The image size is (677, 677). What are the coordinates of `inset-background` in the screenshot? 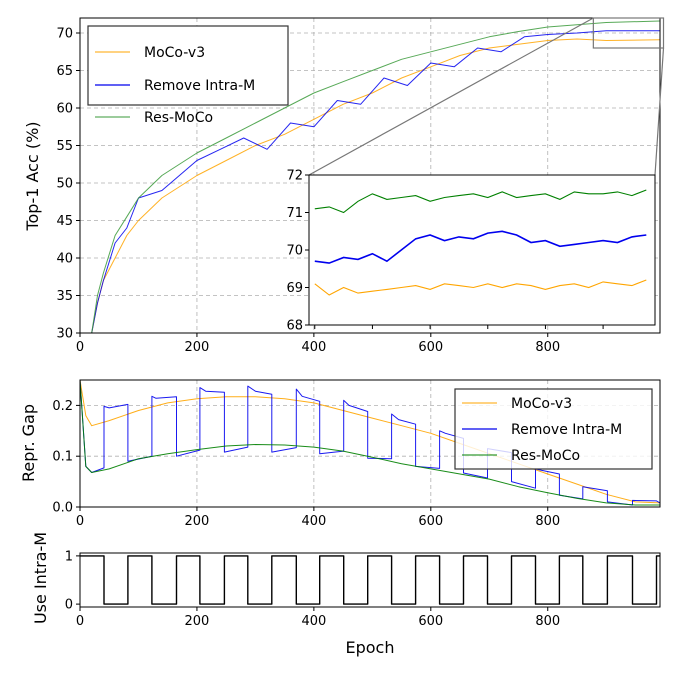 It's located at (482, 250).